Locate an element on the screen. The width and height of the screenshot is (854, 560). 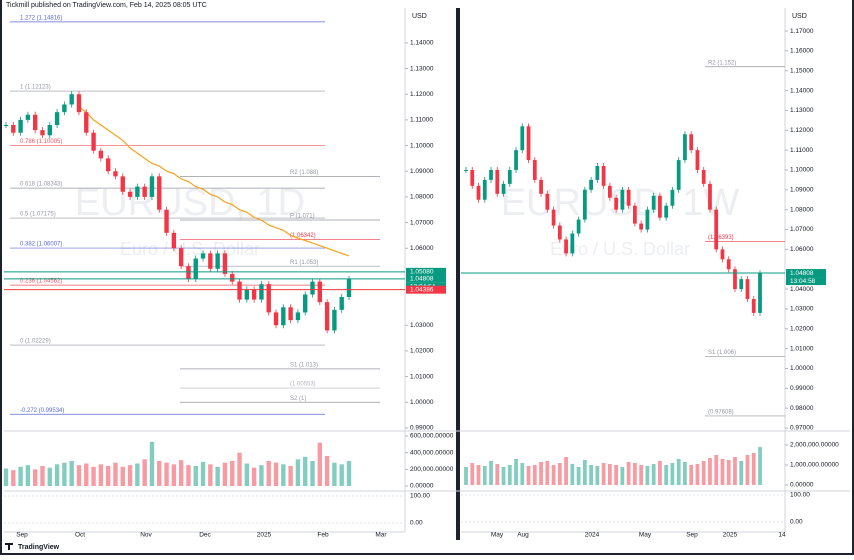
x-tick-label: Dec is located at coordinates (205, 535).